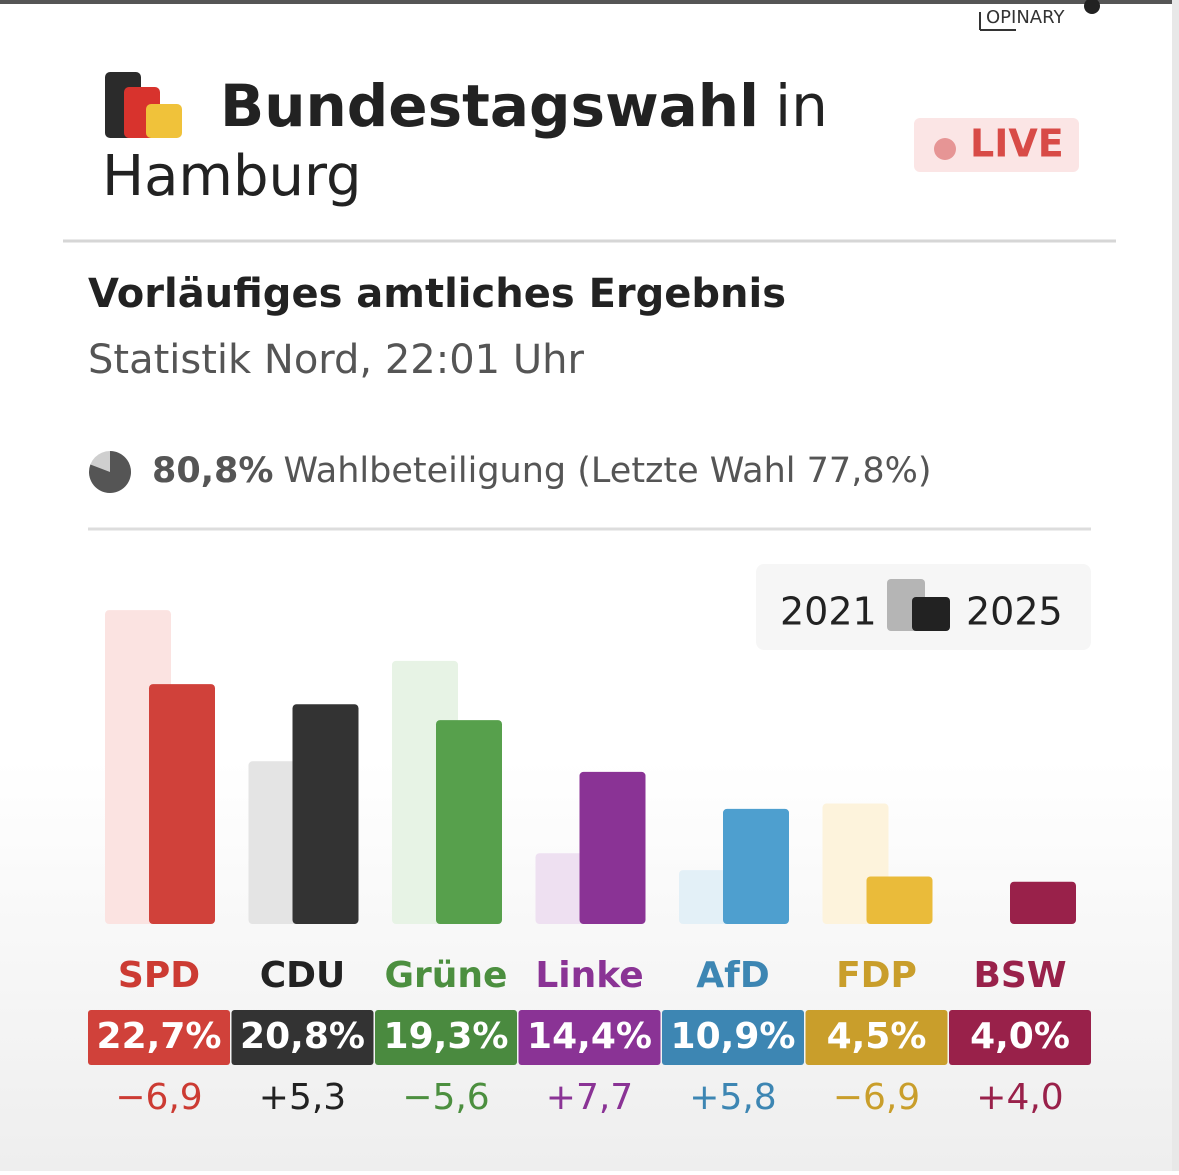  I want to click on change-label: +5,8, so click(732, 1097).